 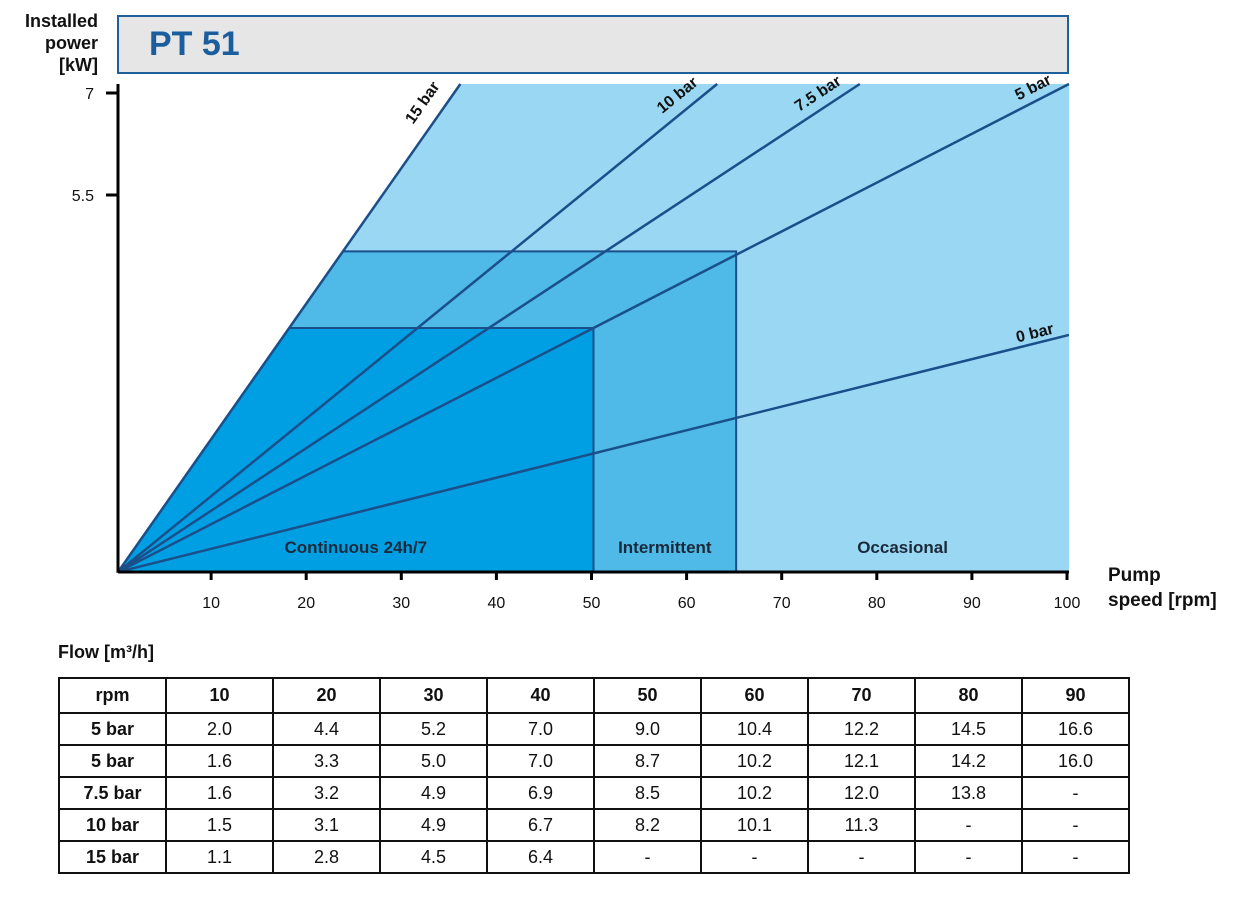 I want to click on table-cell: 10.4, so click(x=754, y=729).